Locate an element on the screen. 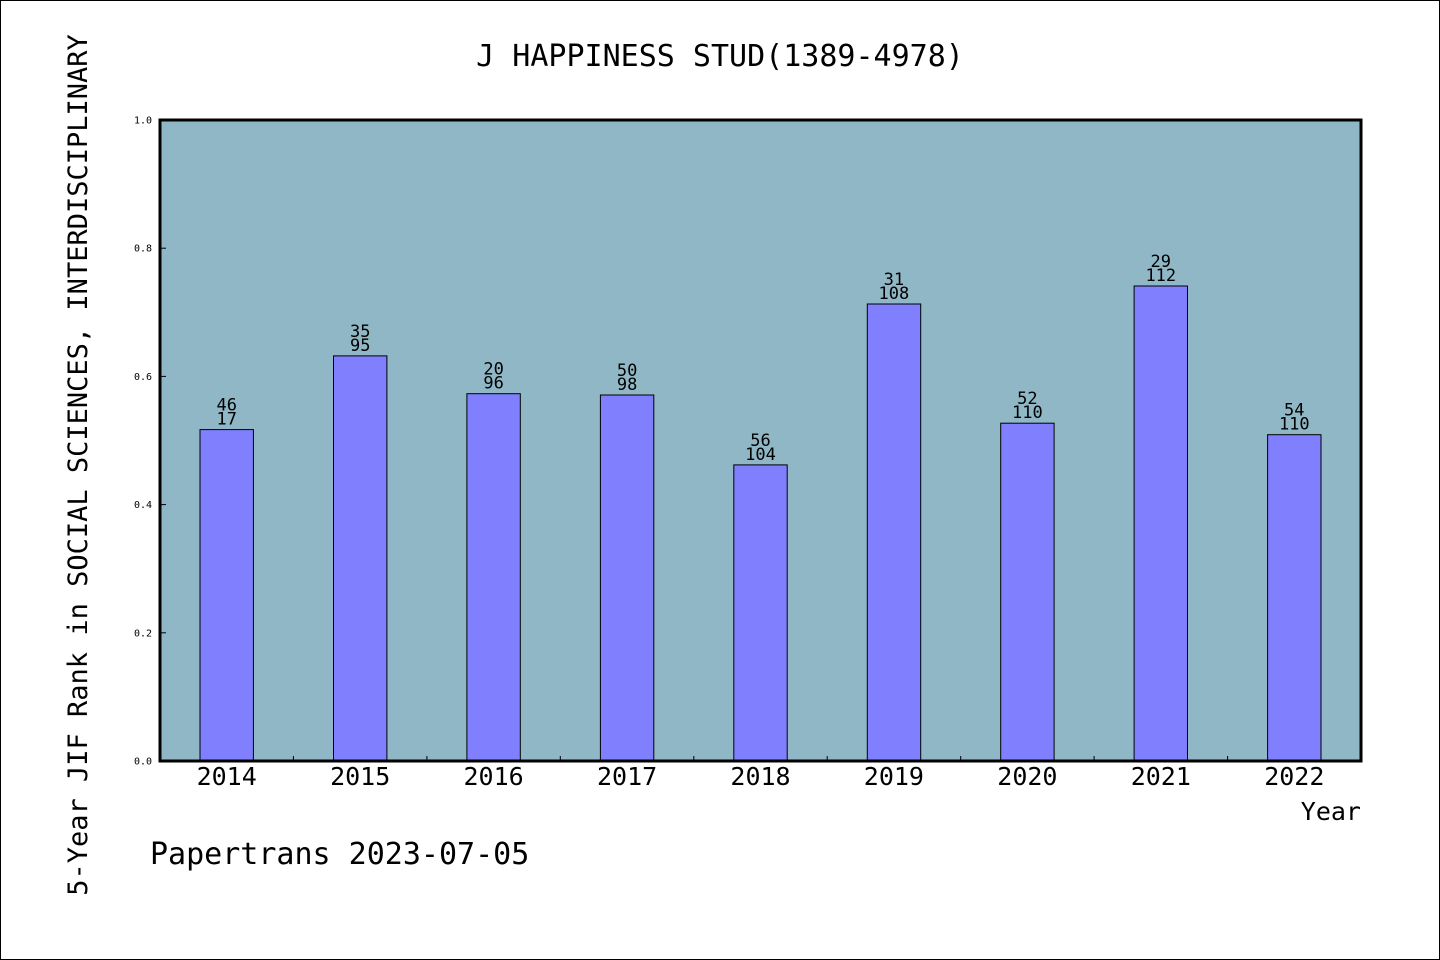  bar-label-top-2019: 31 is located at coordinates (894, 280).